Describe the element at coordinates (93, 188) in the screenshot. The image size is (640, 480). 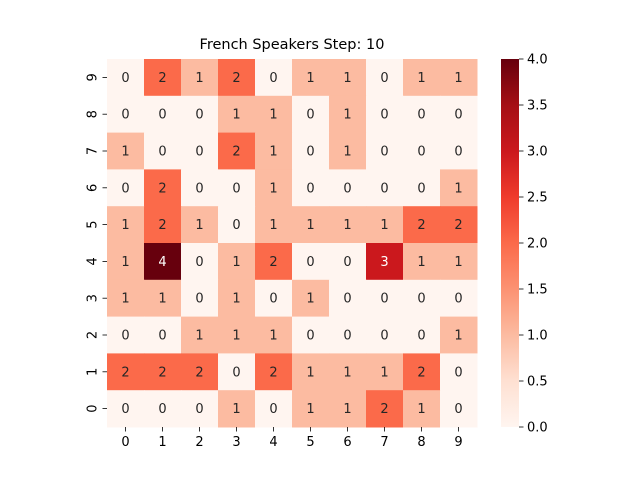
I see `y-tick-label: 6` at that location.